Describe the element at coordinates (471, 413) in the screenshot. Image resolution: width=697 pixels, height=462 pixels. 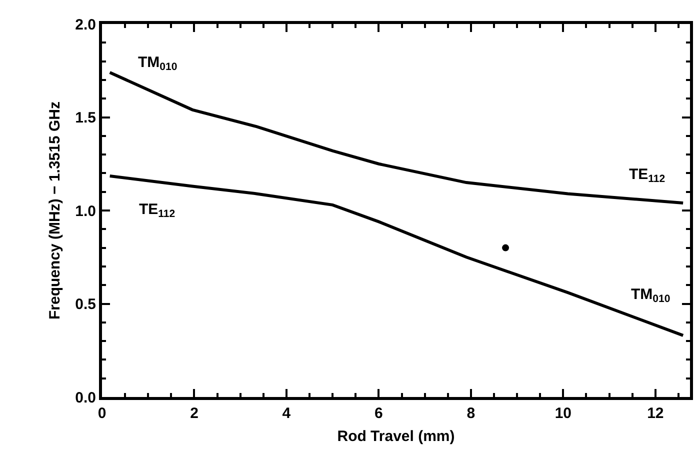
I see `x-tick-label: 8` at that location.